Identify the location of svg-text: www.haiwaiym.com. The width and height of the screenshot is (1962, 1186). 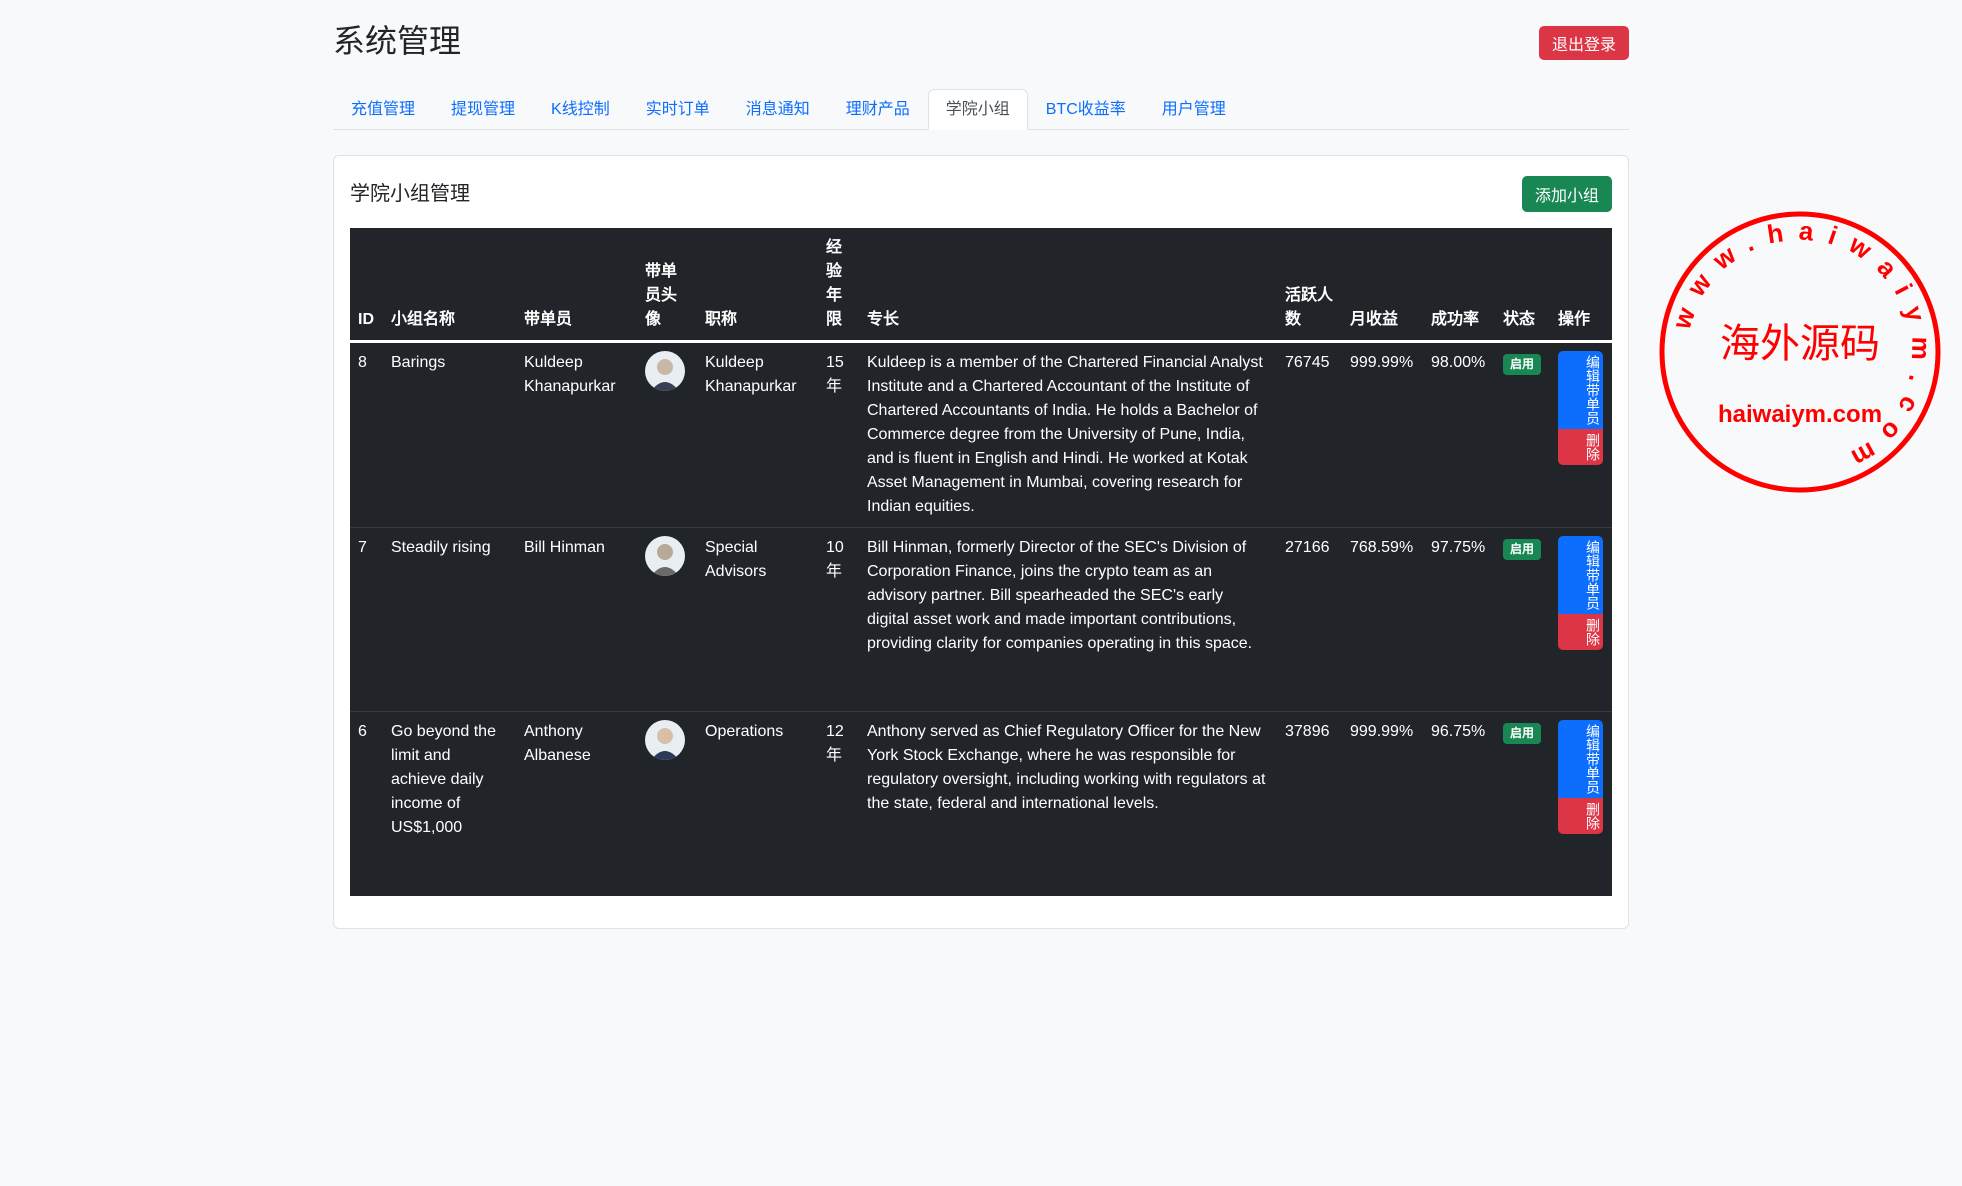
(1801, 347).